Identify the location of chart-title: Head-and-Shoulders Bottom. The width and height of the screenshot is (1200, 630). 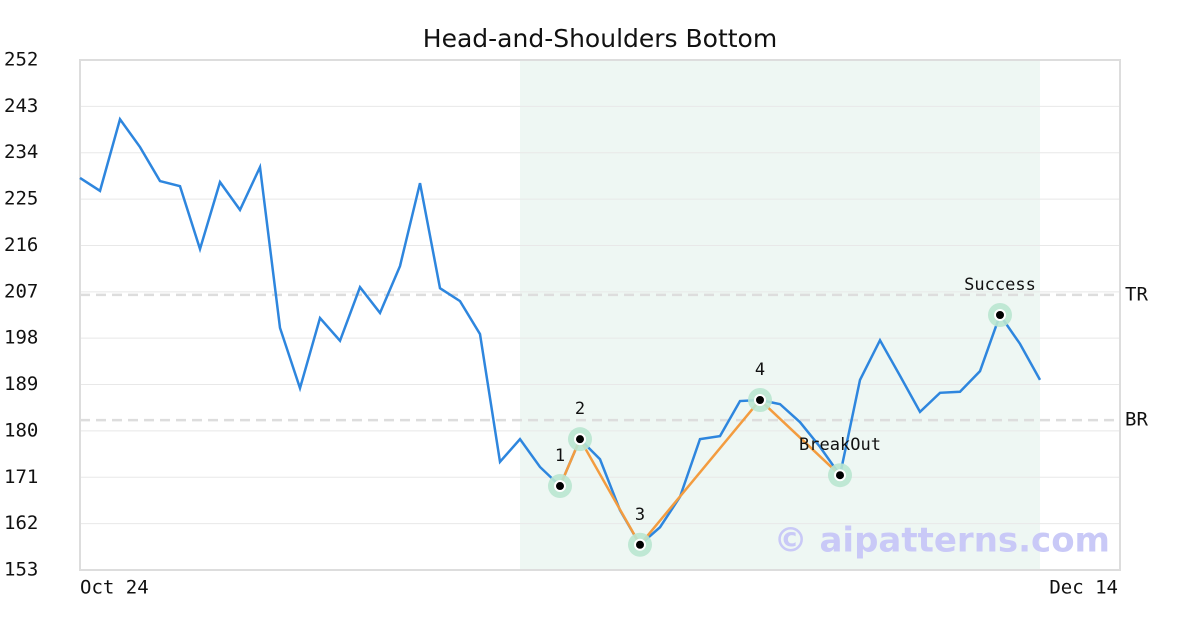
(600, 38).